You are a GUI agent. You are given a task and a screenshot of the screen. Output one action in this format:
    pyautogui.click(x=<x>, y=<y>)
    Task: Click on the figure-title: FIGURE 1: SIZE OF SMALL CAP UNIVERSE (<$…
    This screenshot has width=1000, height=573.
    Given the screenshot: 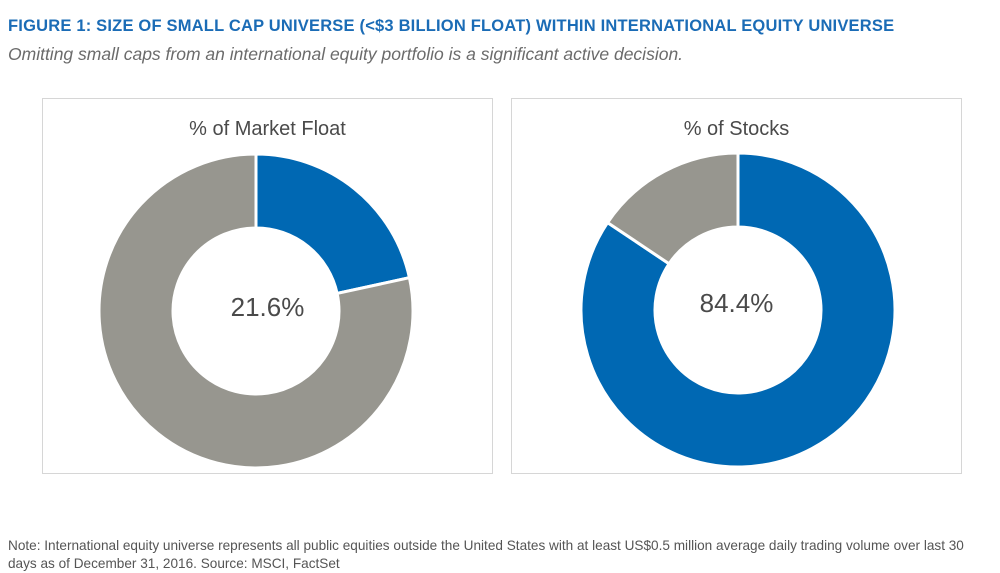 What is the action you would take?
    pyautogui.click(x=451, y=26)
    